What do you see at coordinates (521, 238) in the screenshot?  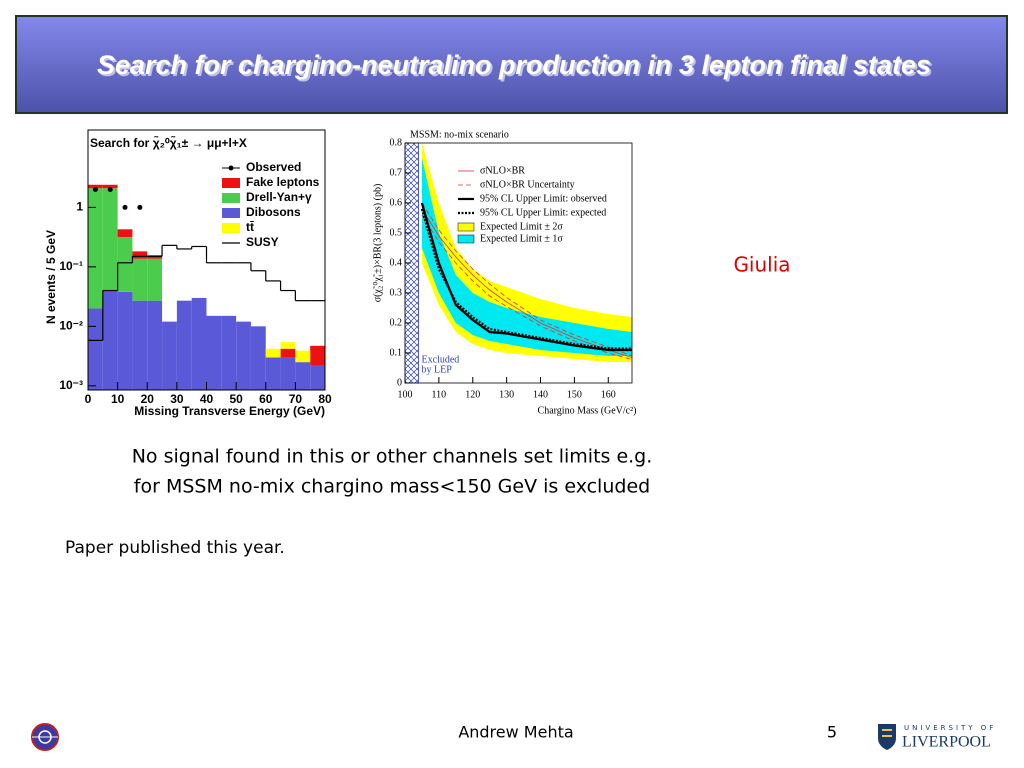 I see `legend-label: Expected Limit ± 1σ` at bounding box center [521, 238].